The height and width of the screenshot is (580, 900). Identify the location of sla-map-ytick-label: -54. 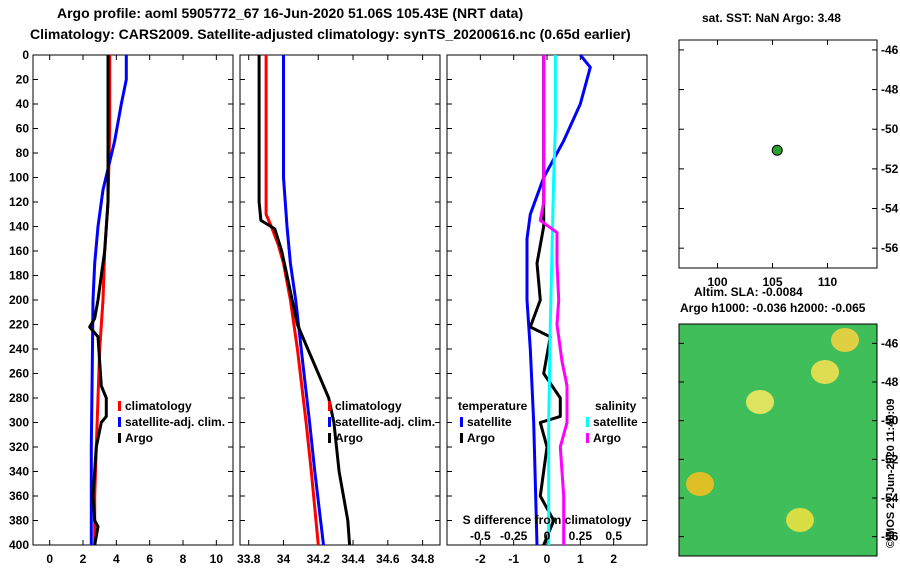
(890, 498).